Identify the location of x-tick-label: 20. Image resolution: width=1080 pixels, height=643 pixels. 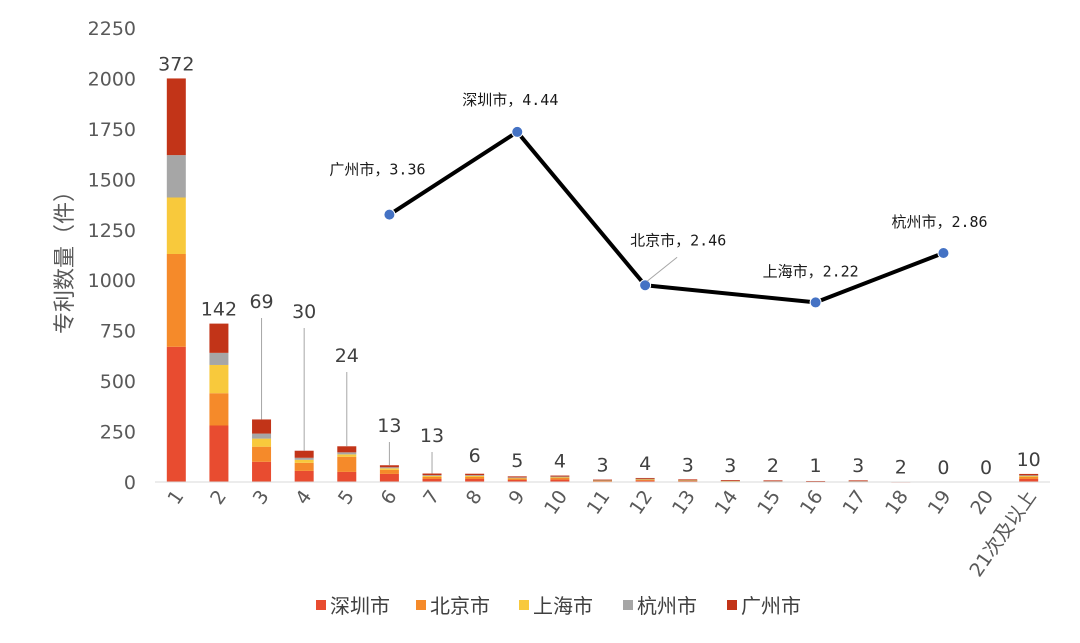
(982, 502).